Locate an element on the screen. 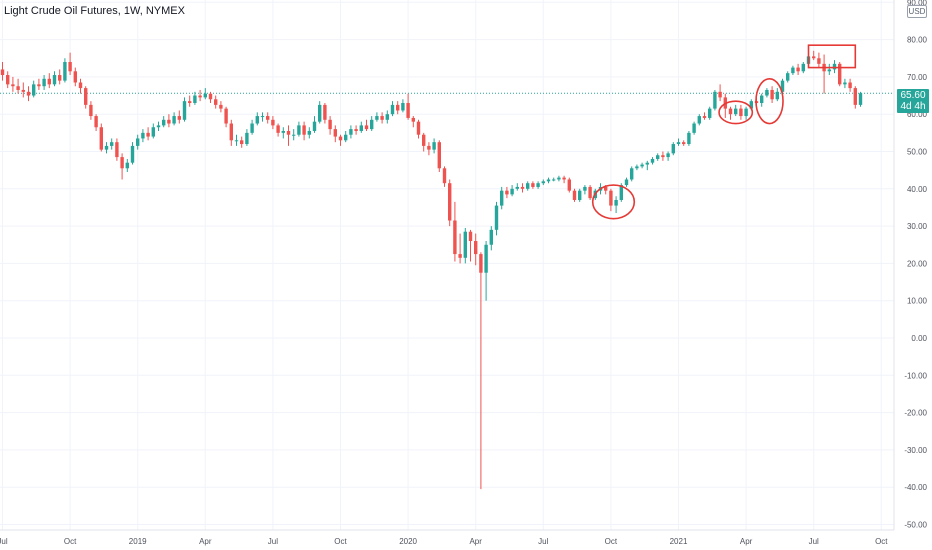 The image size is (932, 550). annotation-layer is located at coordinates (724, 132).